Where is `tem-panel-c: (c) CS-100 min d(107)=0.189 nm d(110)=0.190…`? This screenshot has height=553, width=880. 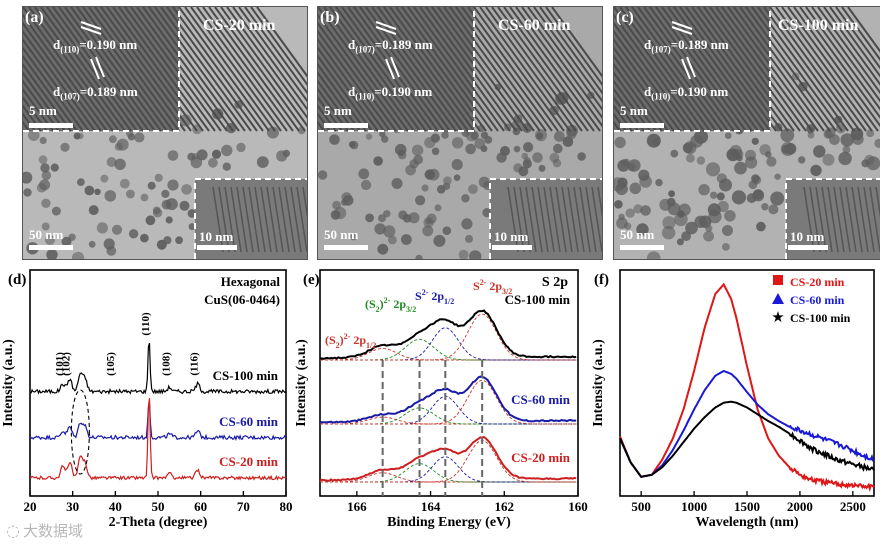 tem-panel-c: (c) CS-100 min d(107)=0.189 nm d(110)=0.190… is located at coordinates (746, 133).